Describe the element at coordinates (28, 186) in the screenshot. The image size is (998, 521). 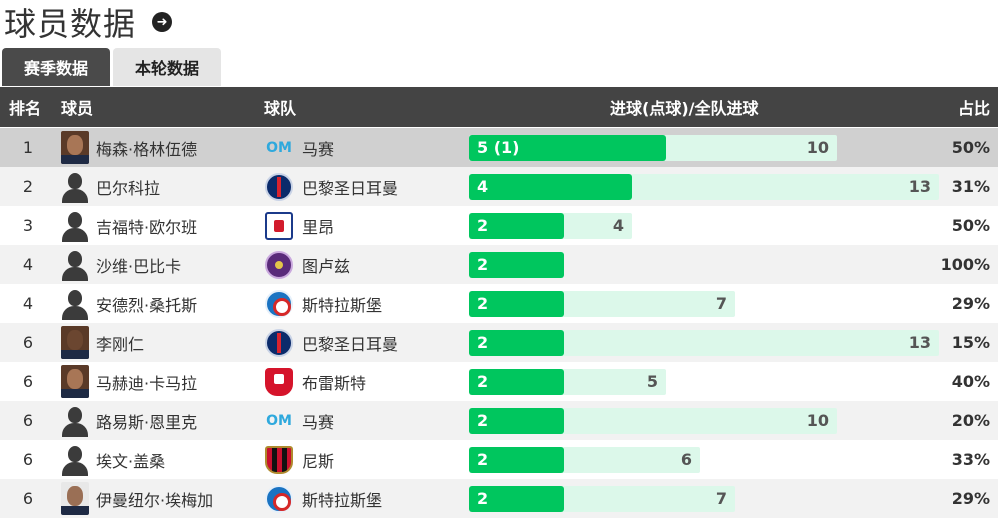
I see `rank-cell: 2` at that location.